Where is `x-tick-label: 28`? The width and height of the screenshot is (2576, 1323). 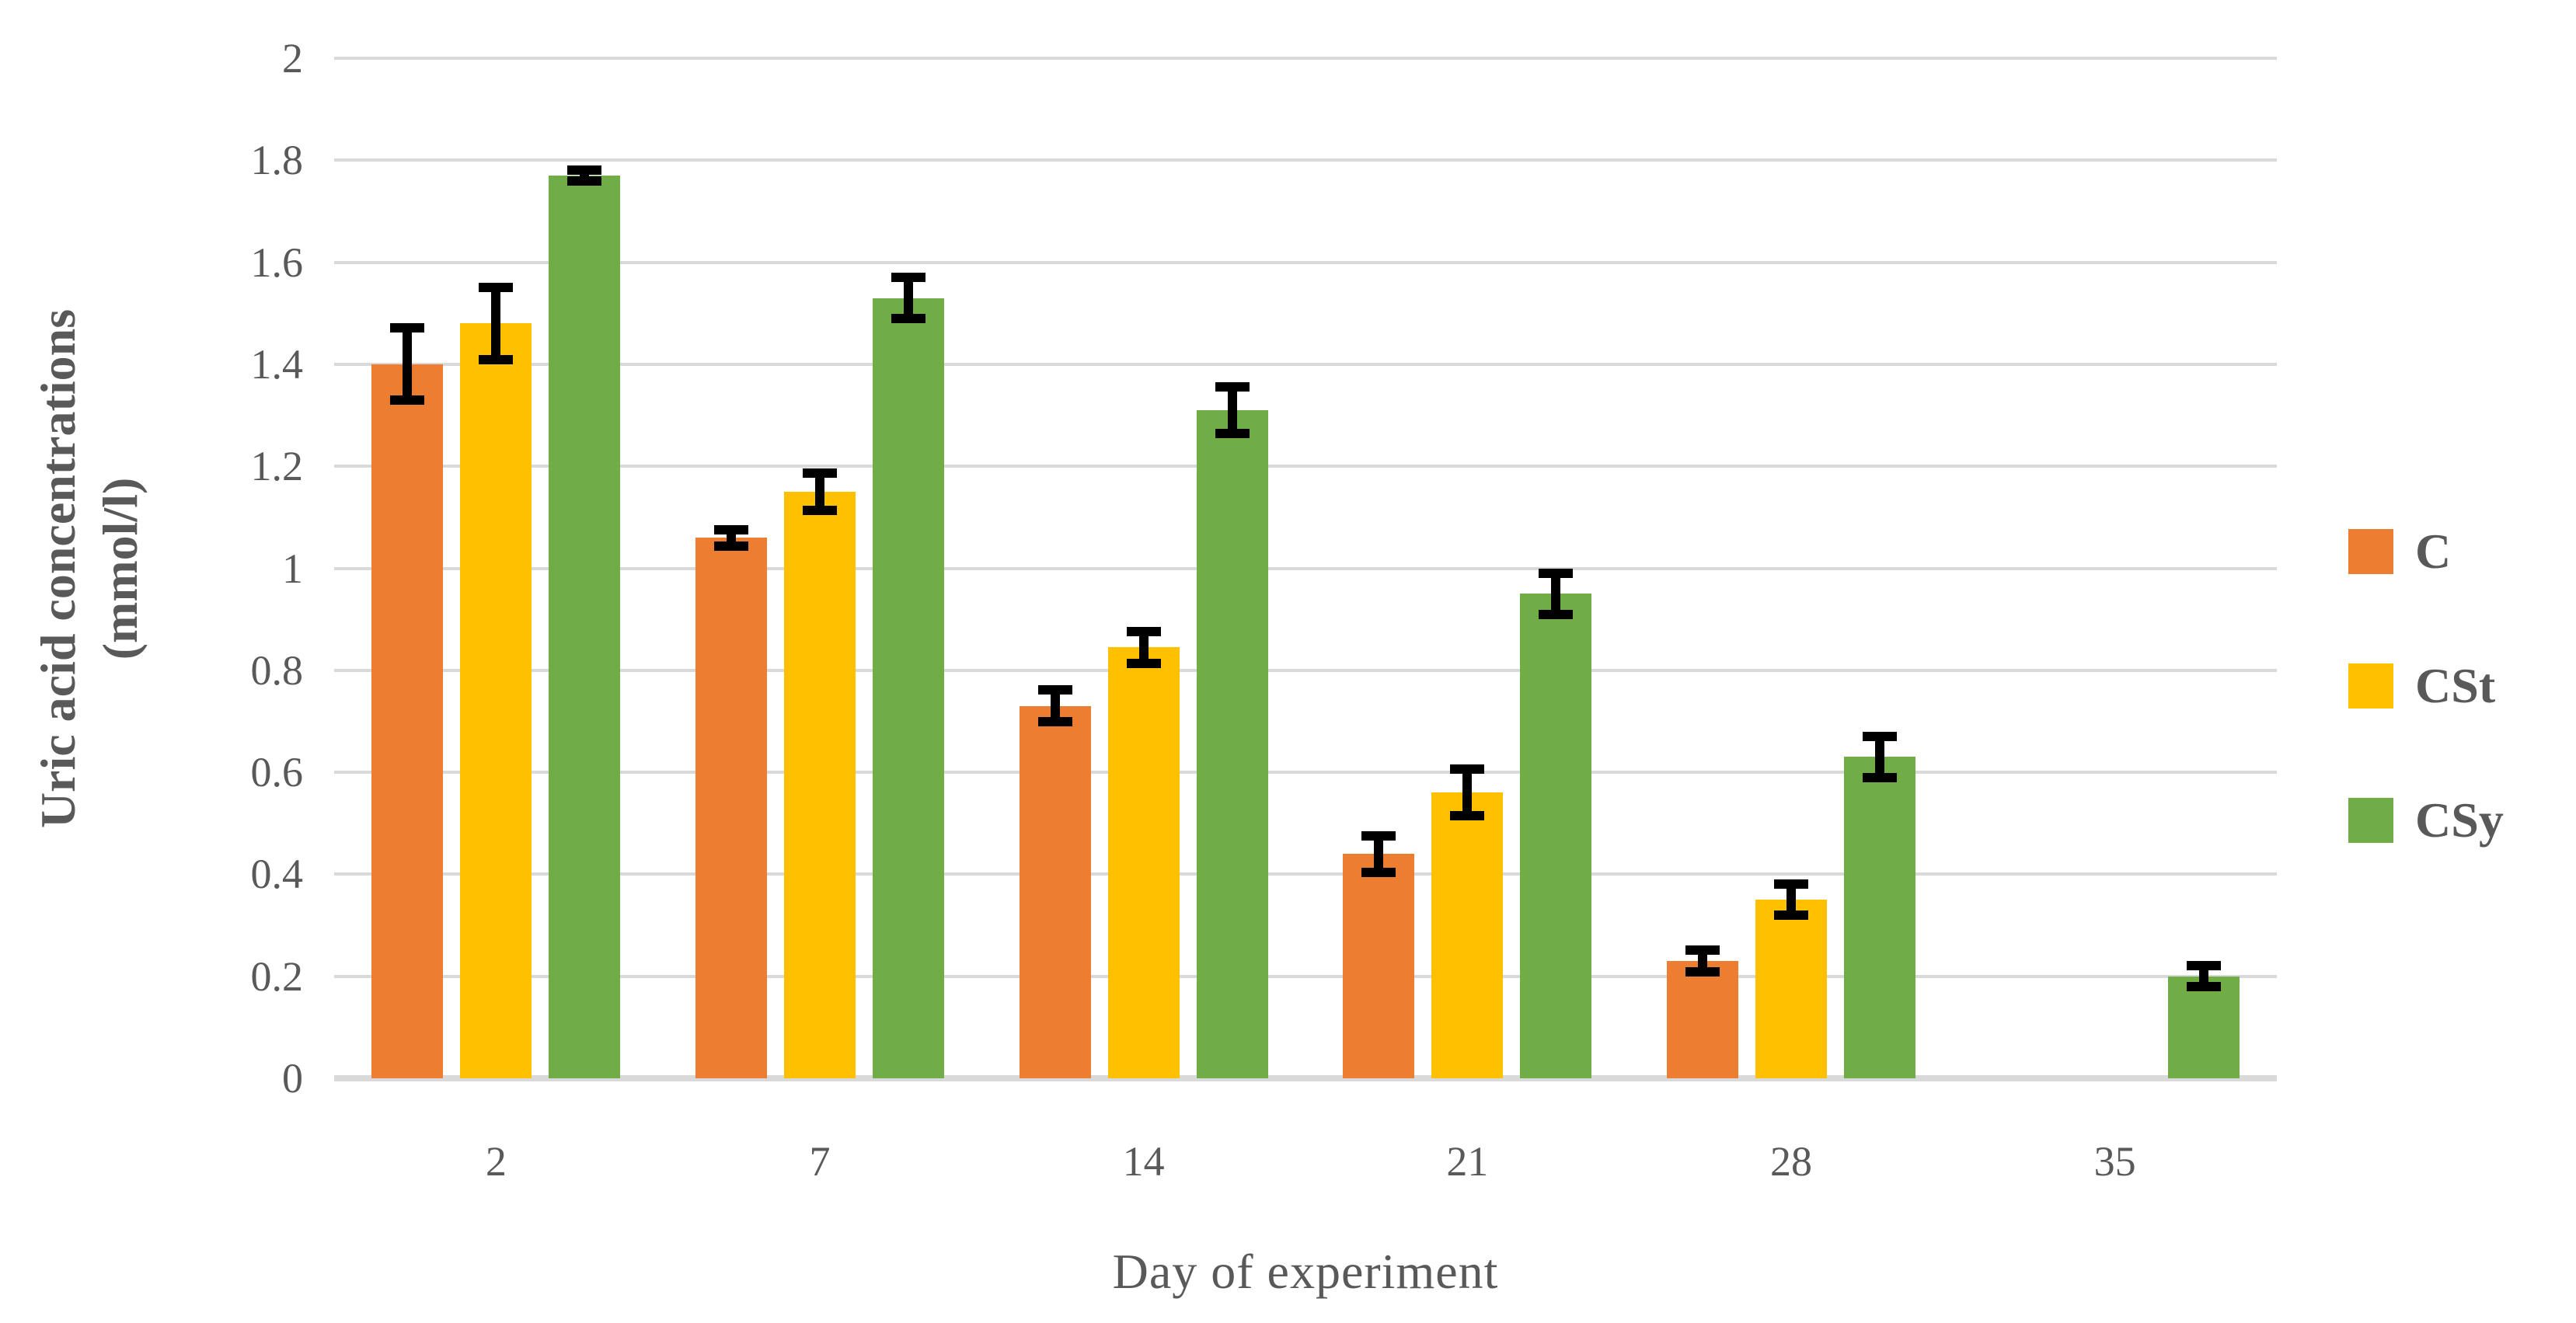
x-tick-label: 28 is located at coordinates (1791, 1161).